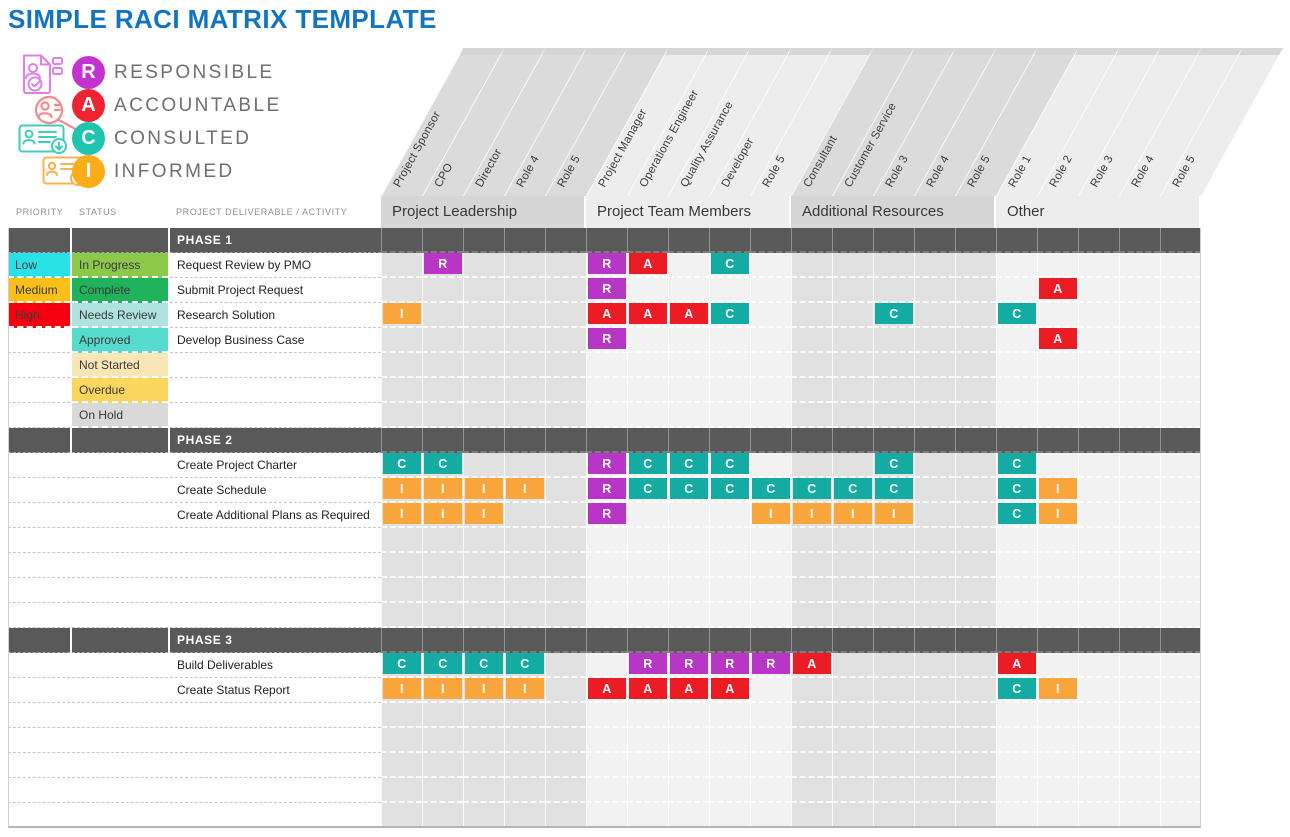 Image resolution: width=1290 pixels, height=837 pixels. I want to click on phase-row-label: PHASE 3, so click(275, 640).